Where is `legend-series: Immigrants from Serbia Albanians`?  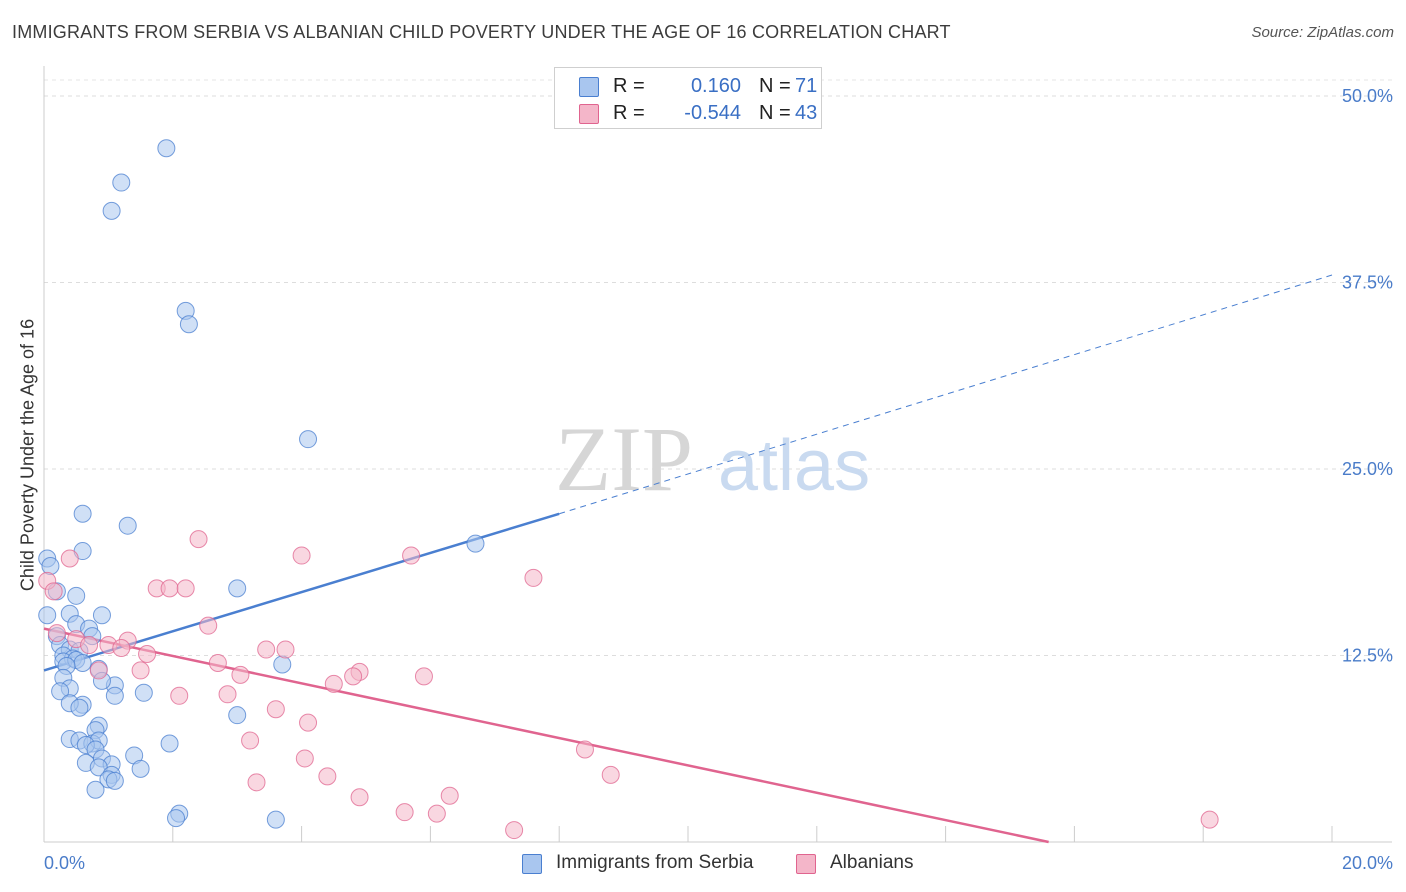 legend-series: Immigrants from Serbia Albanians is located at coordinates (703, 865).